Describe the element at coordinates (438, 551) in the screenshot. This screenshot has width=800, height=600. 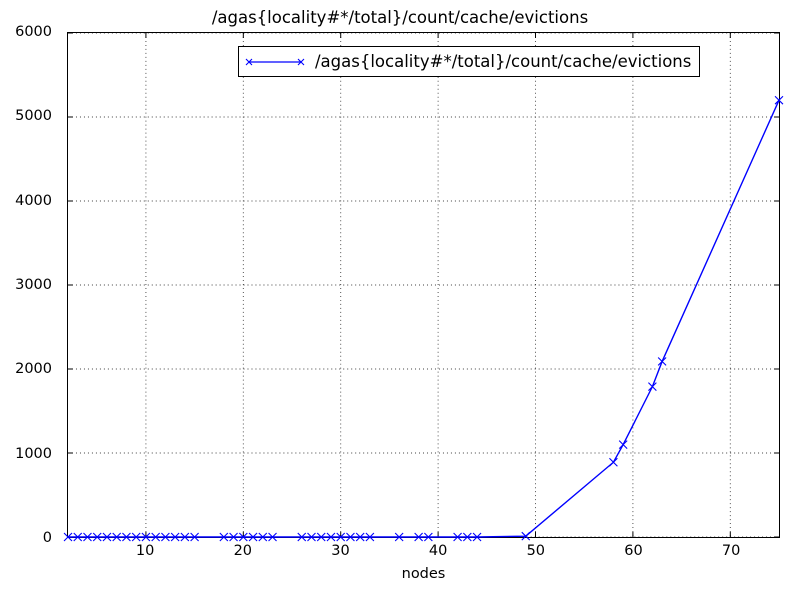
I see `x-tick-label: 40` at that location.